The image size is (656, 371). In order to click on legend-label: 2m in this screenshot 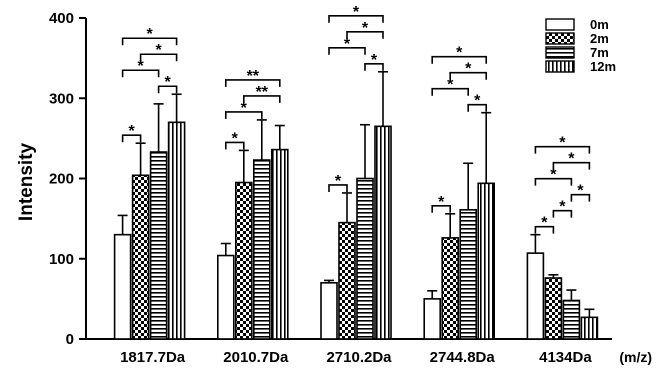, I will do `click(599, 38)`.